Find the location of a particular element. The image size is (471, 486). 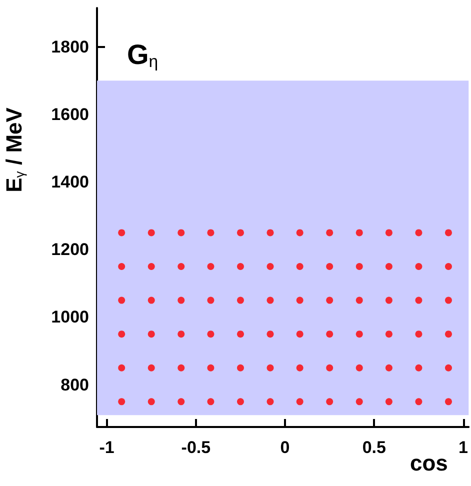

y-tick-label: 1800 is located at coordinates (70, 46).